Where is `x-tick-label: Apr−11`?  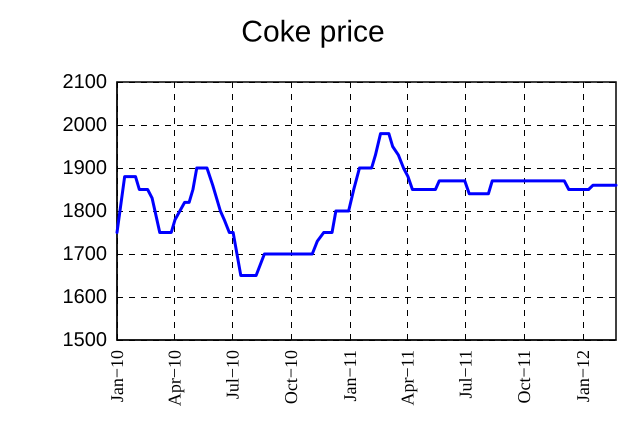 x-tick-label: Apr−11 is located at coordinates (407, 378).